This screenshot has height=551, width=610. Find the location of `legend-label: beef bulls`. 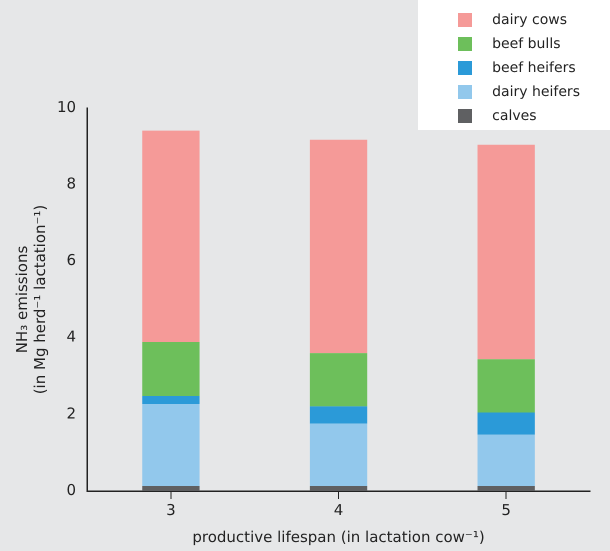

legend-label: beef bulls is located at coordinates (526, 44).